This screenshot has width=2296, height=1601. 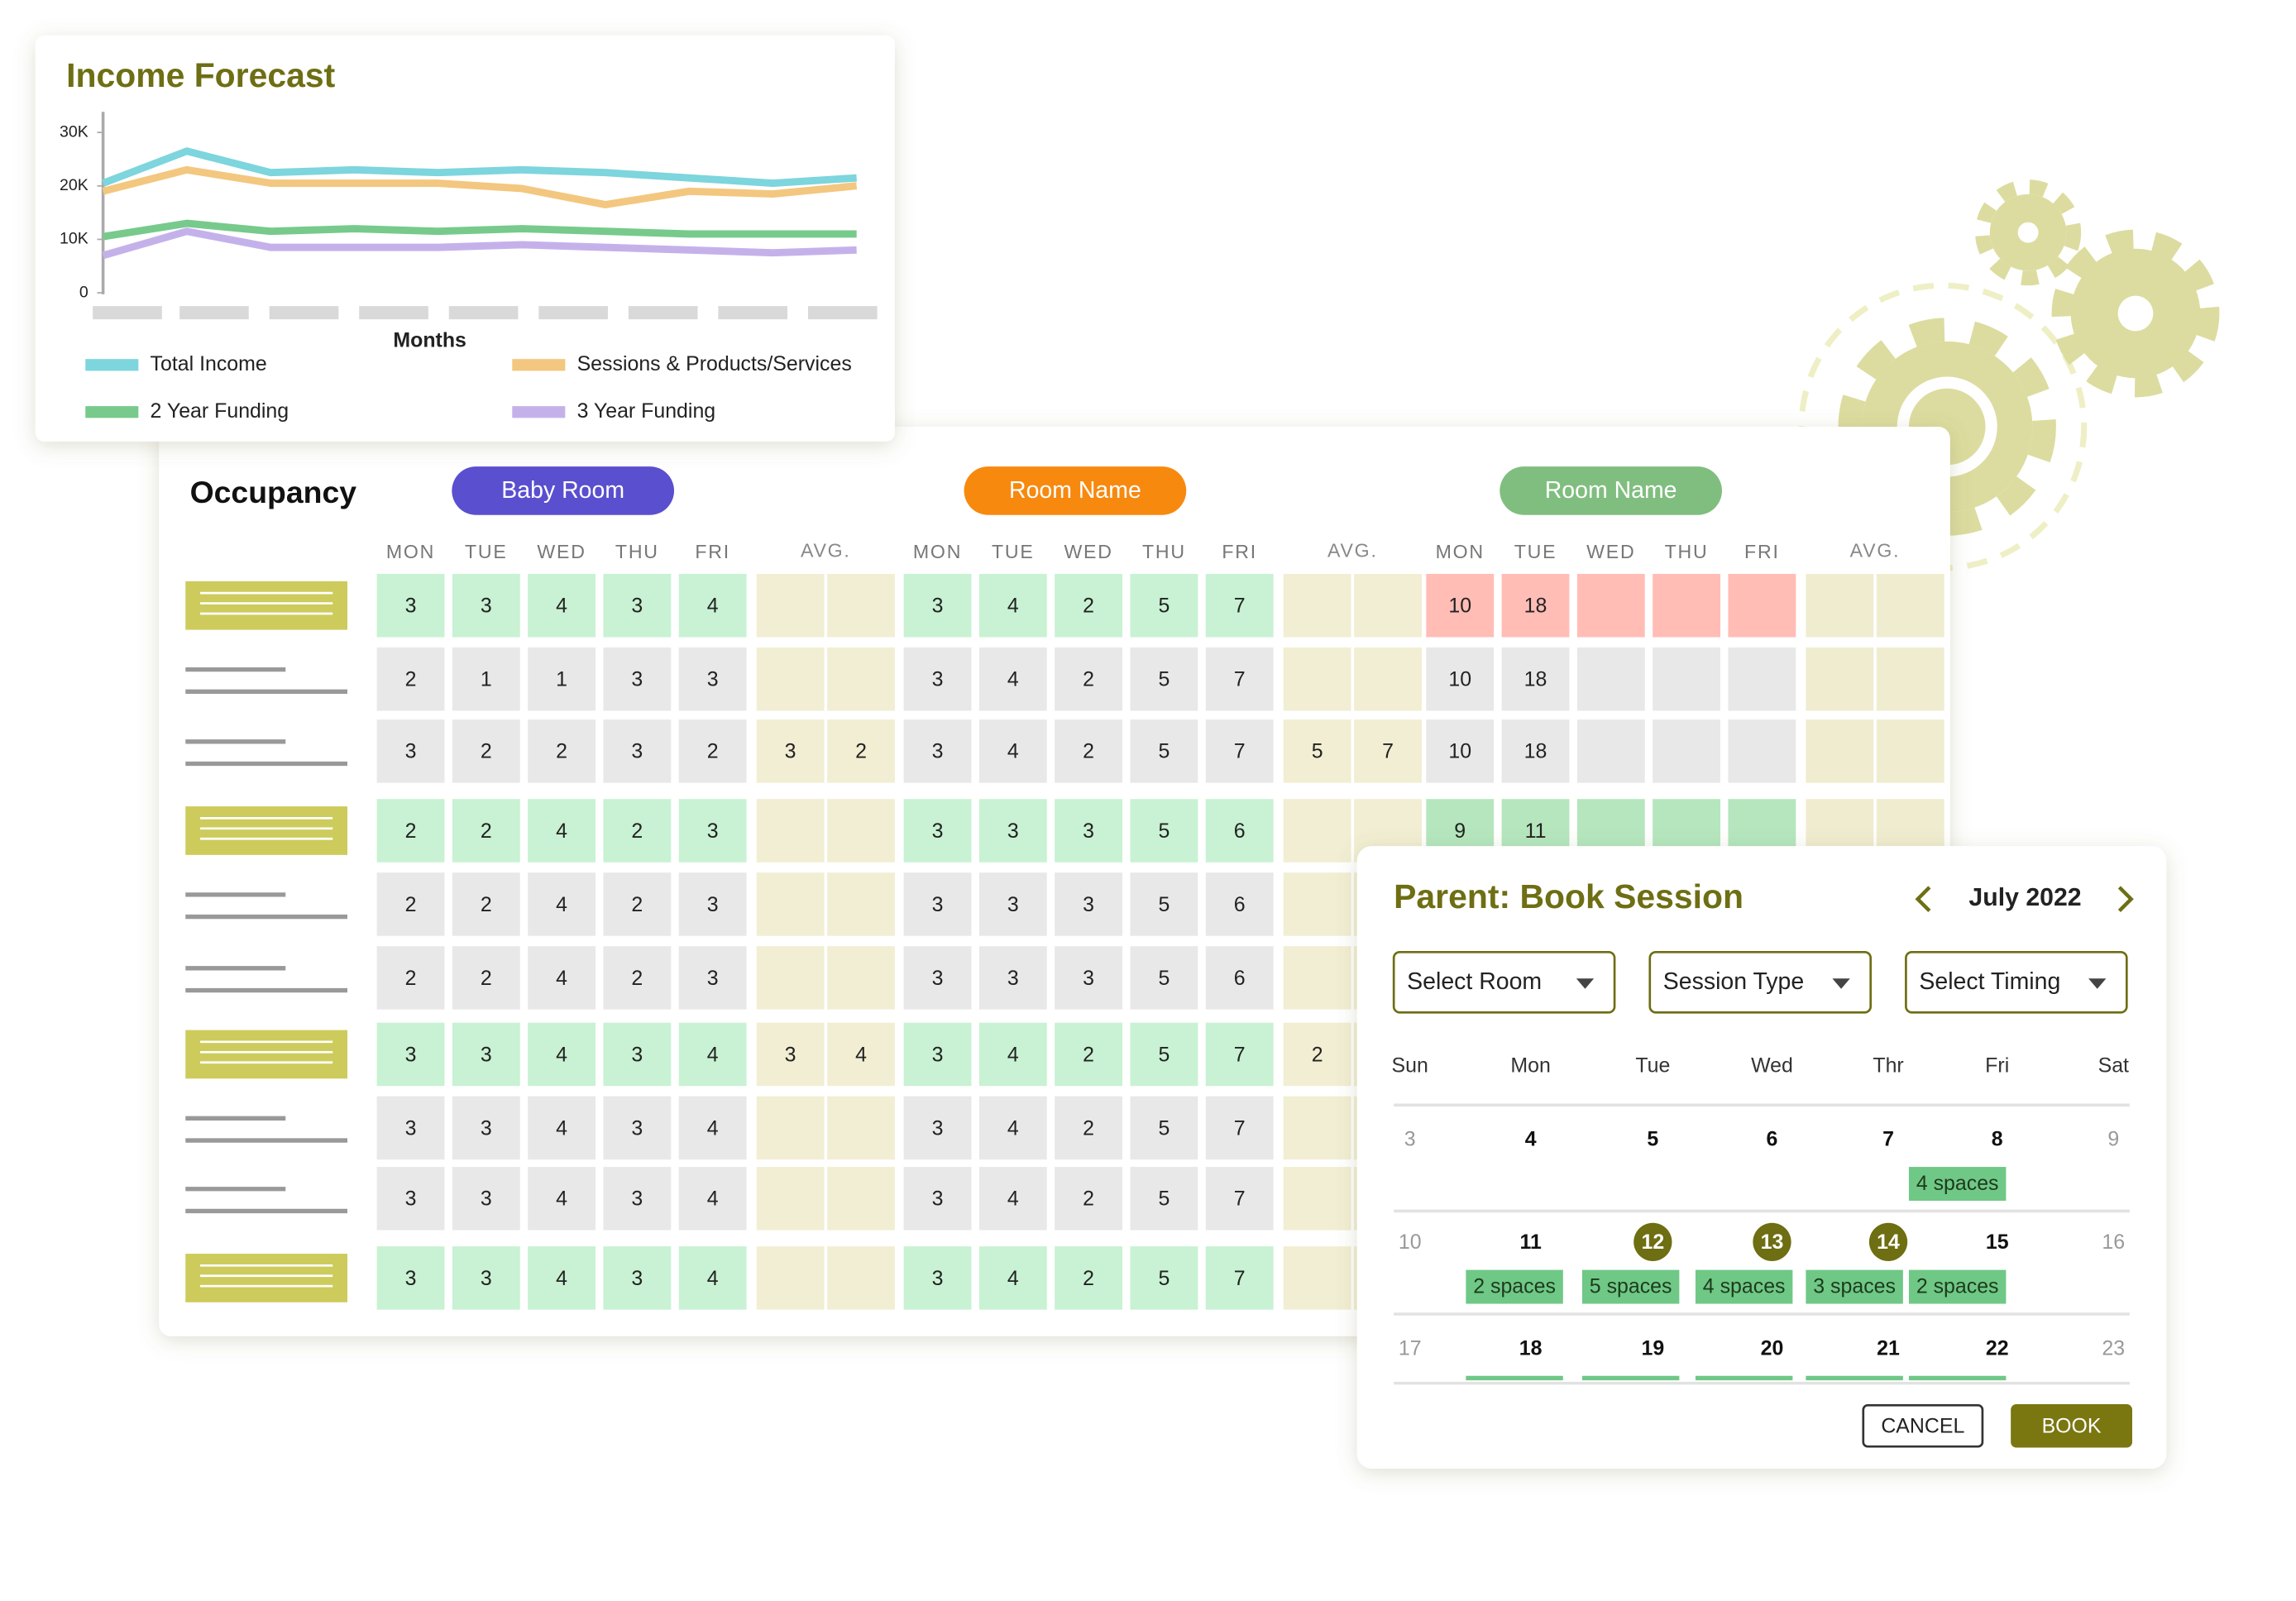 I want to click on day-number: 8, so click(x=1998, y=1140).